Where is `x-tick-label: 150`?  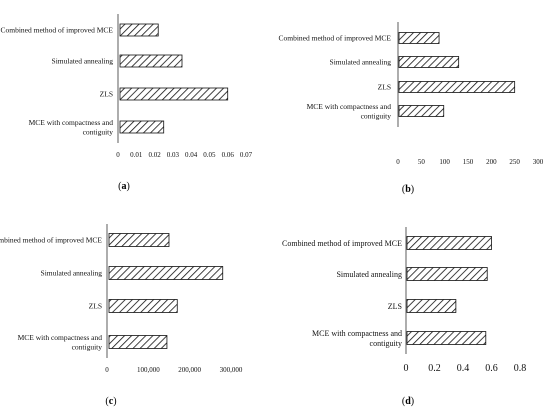 x-tick-label: 150 is located at coordinates (468, 162).